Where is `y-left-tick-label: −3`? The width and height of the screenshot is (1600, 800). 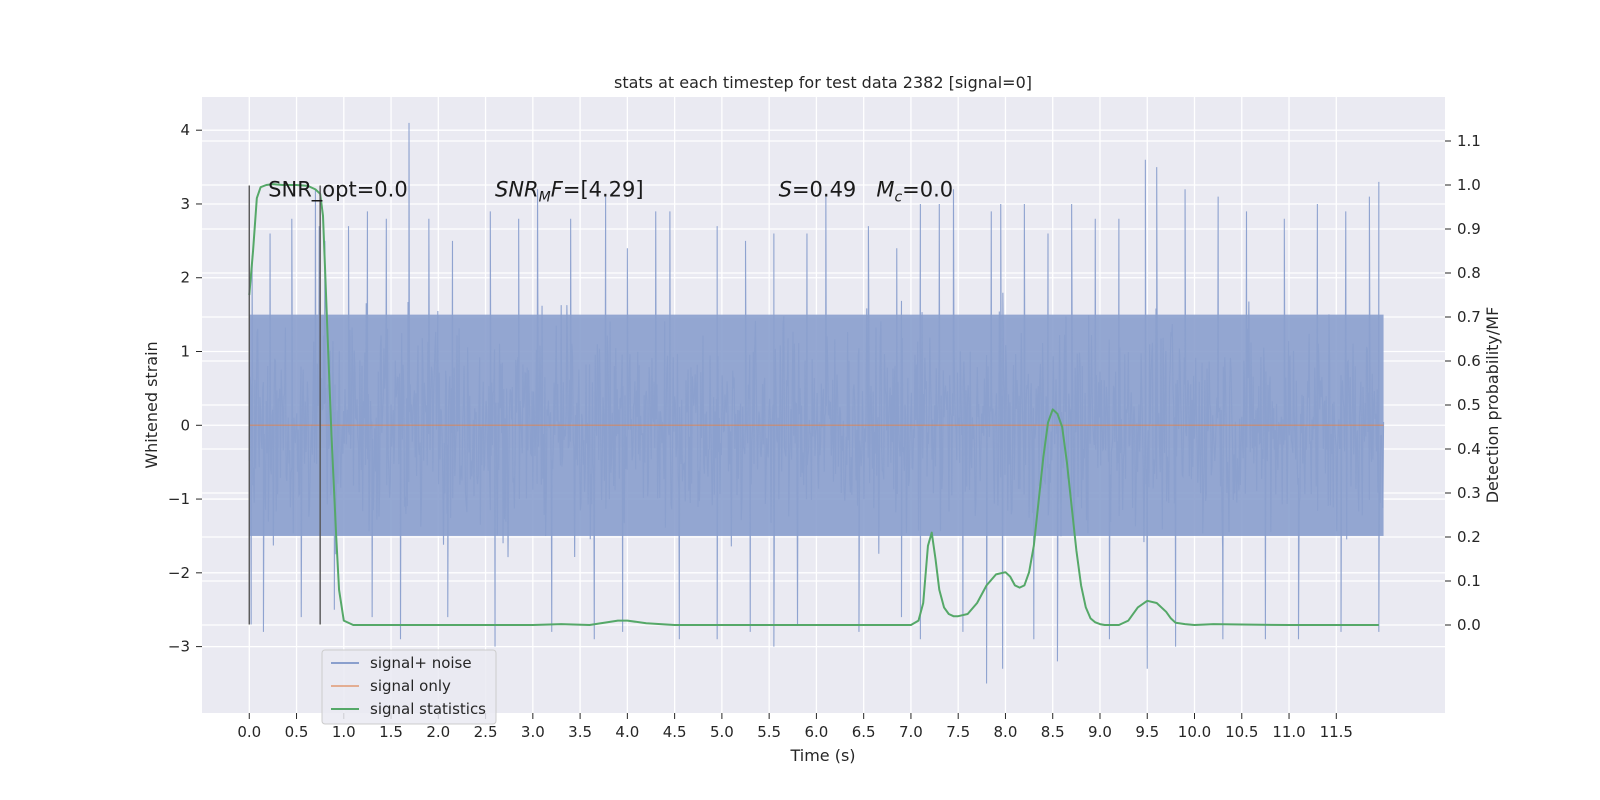 y-left-tick-label: −3 is located at coordinates (179, 647).